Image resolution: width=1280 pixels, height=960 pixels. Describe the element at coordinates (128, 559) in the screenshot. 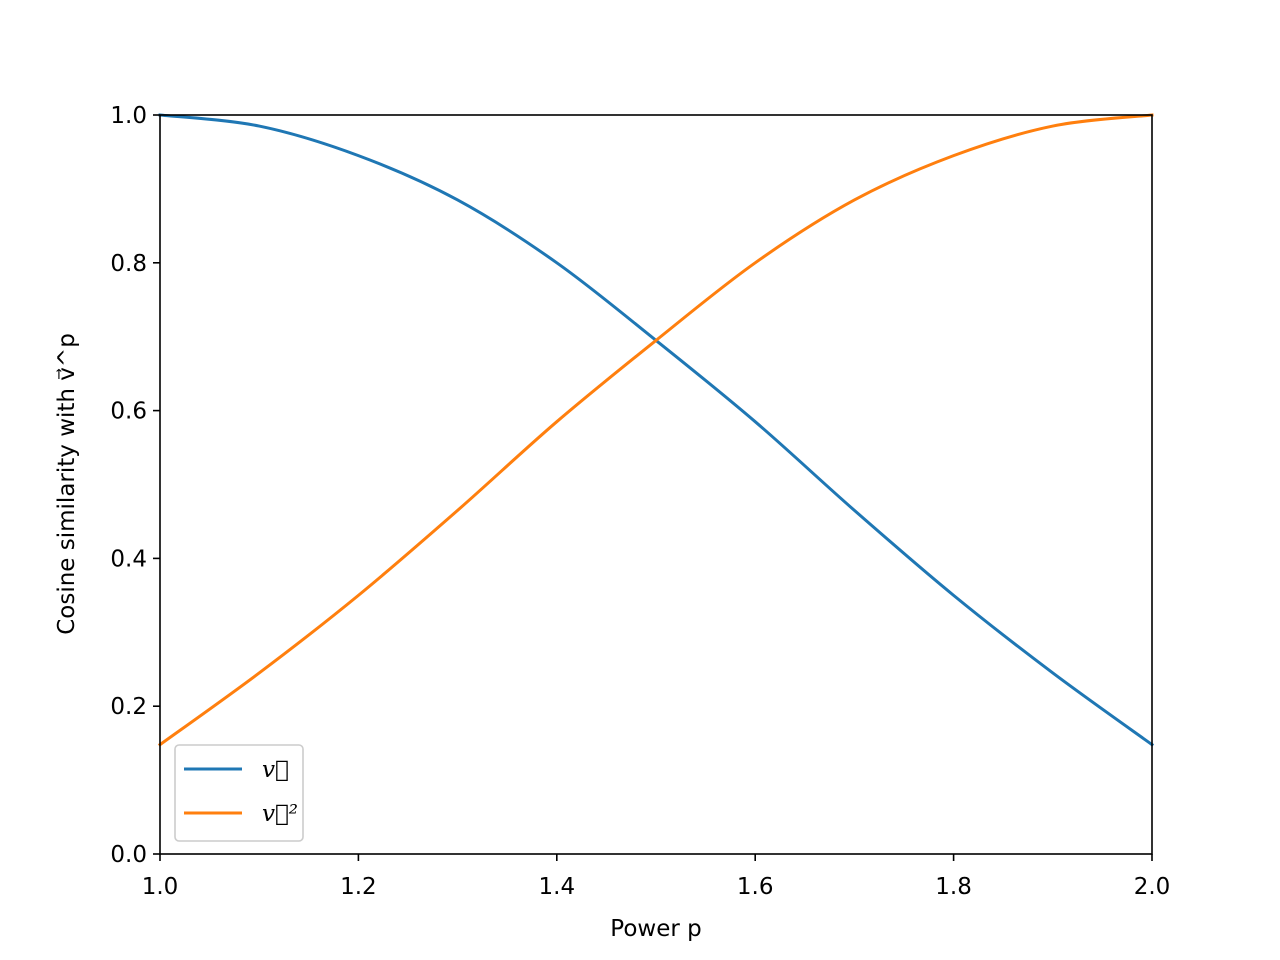

I see `y-tick-label: 0.4` at that location.